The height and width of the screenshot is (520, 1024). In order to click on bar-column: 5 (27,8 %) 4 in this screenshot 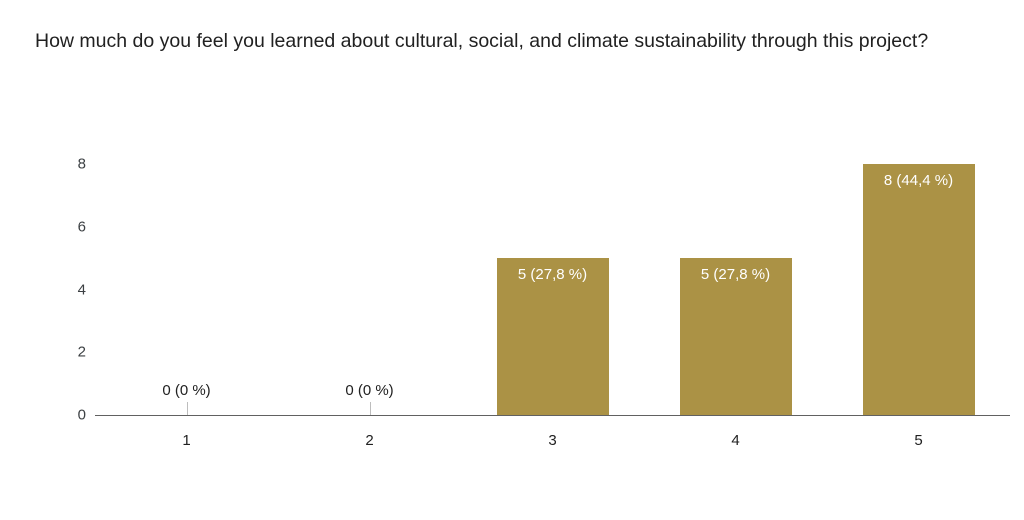, I will do `click(735, 306)`.